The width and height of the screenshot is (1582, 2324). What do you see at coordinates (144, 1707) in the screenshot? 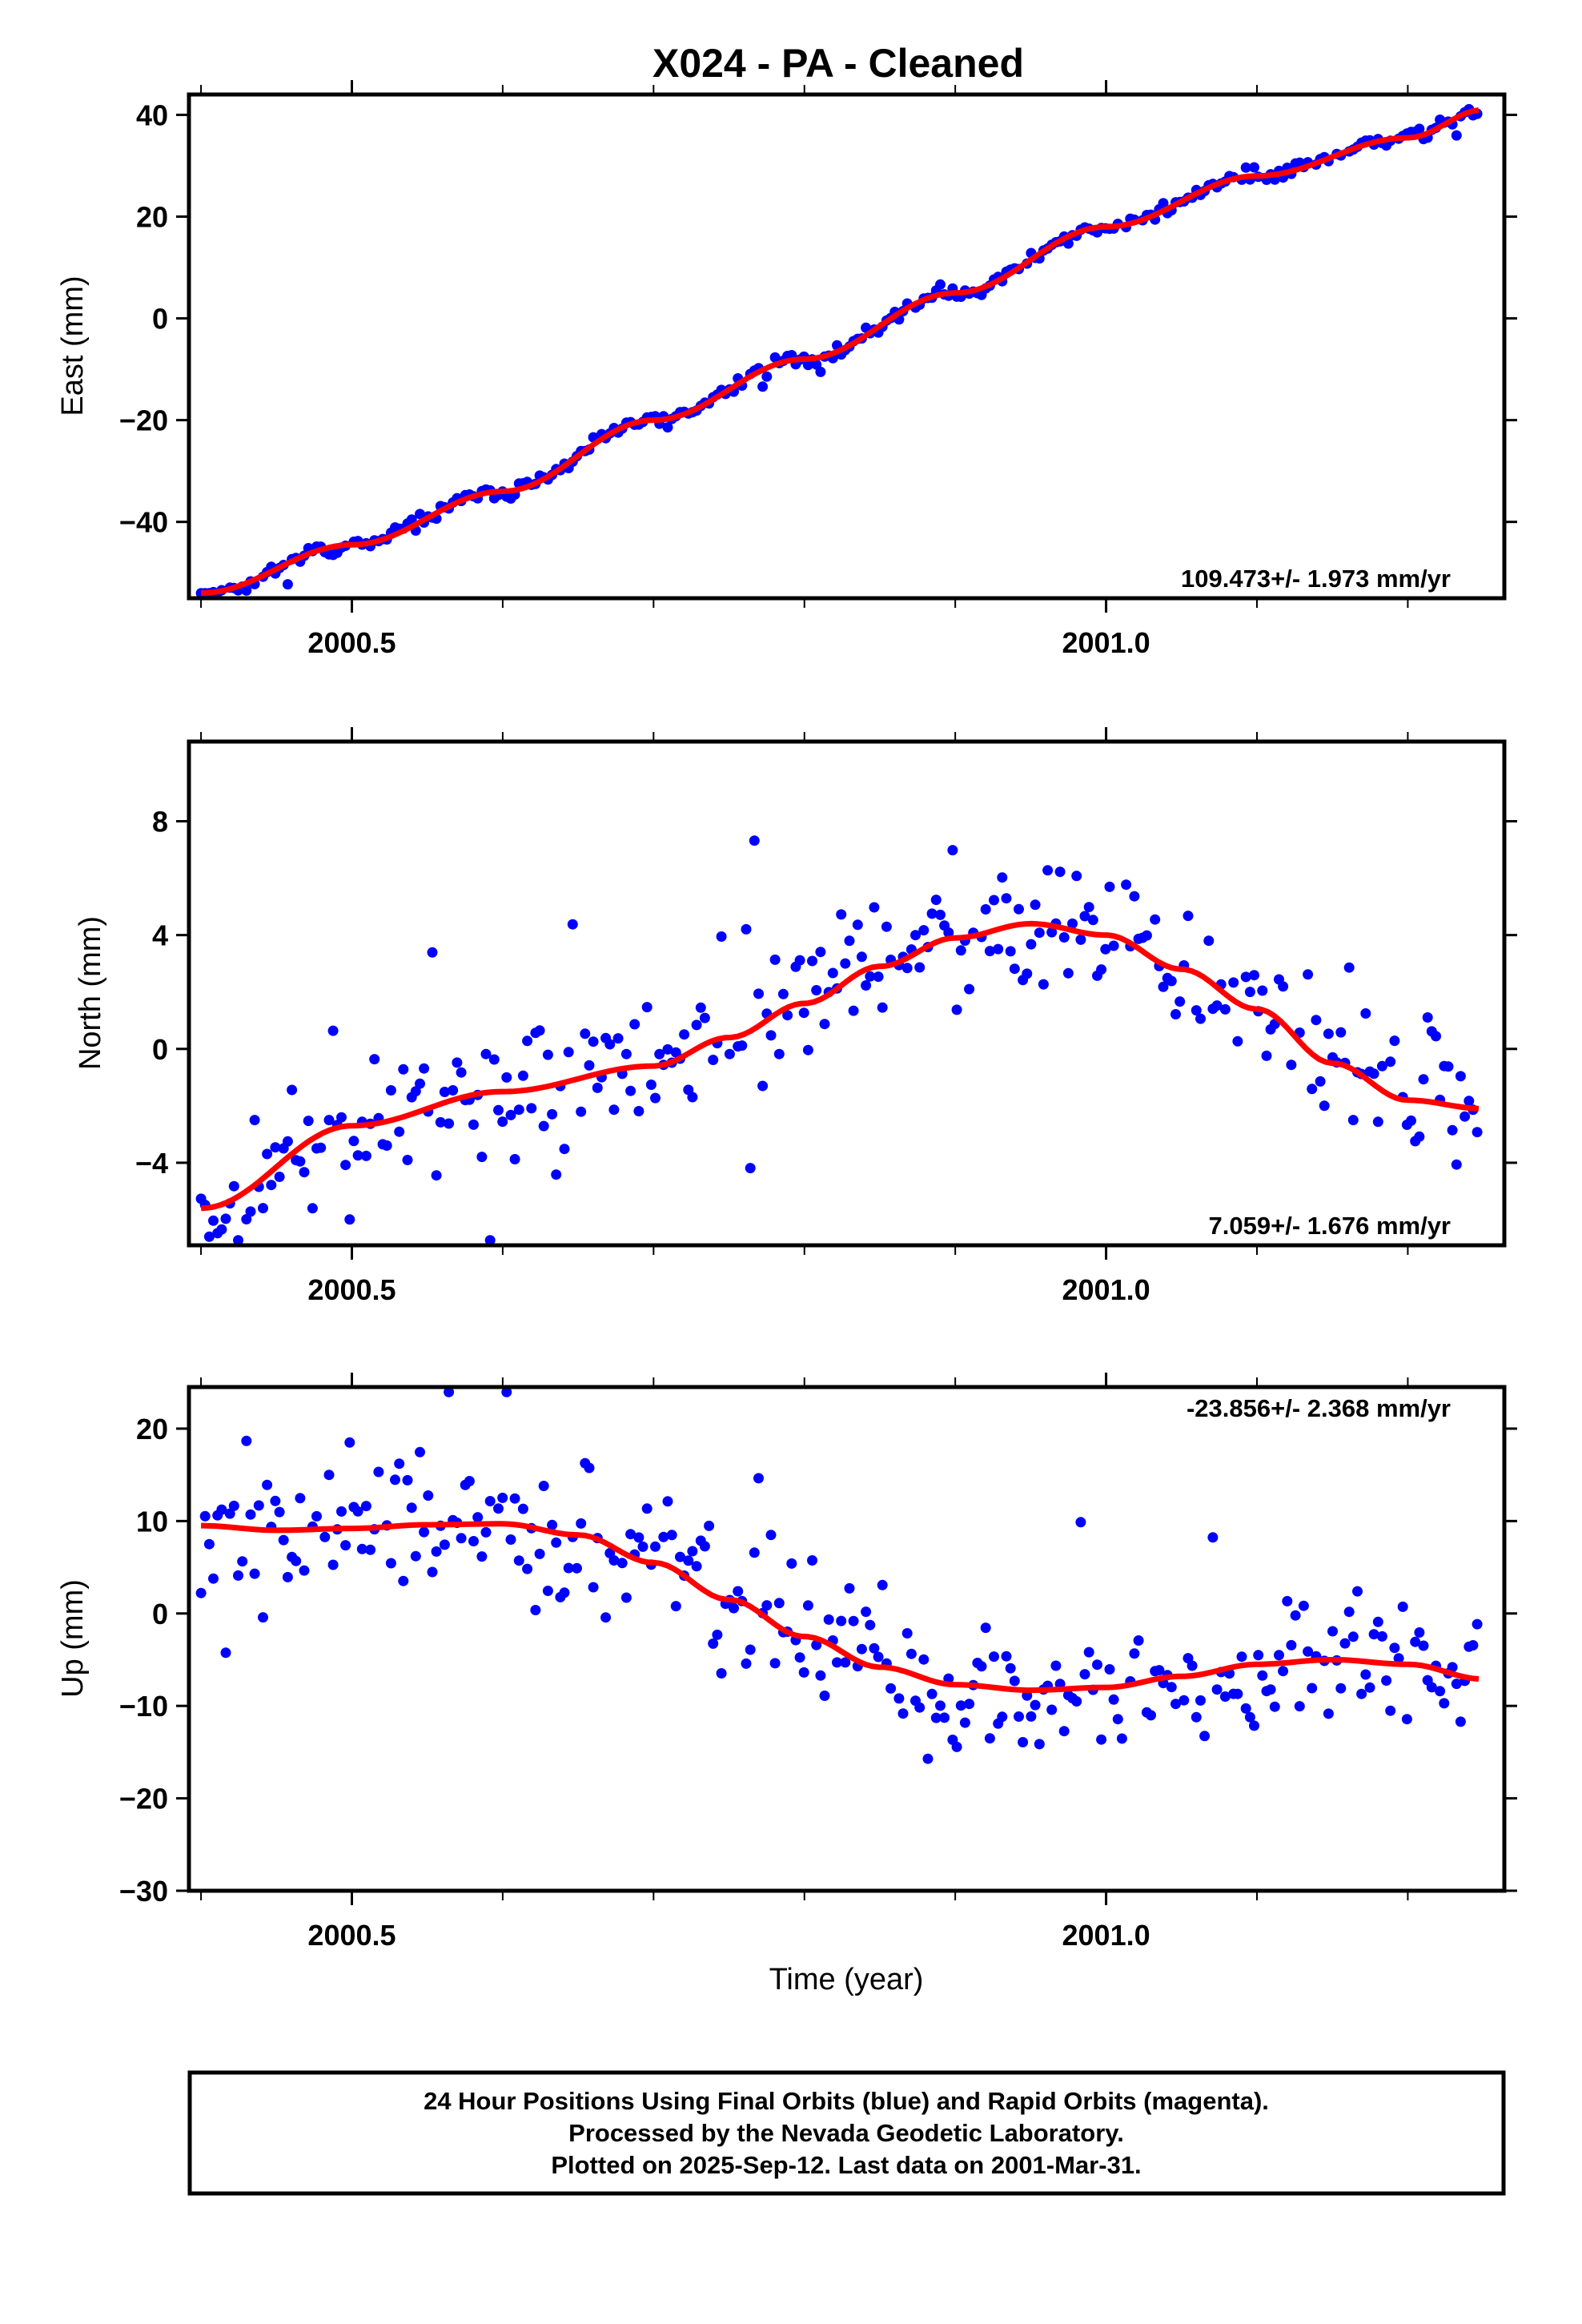
I see `up-ytick-label: −10` at bounding box center [144, 1707].